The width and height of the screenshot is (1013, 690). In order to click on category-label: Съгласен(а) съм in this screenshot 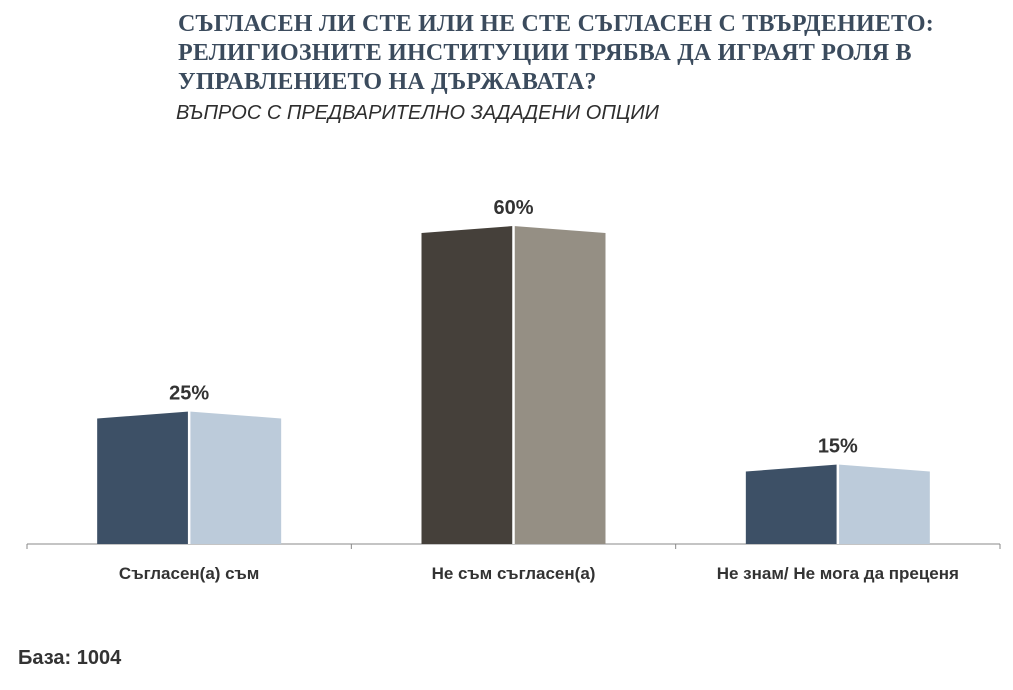, I will do `click(189, 573)`.